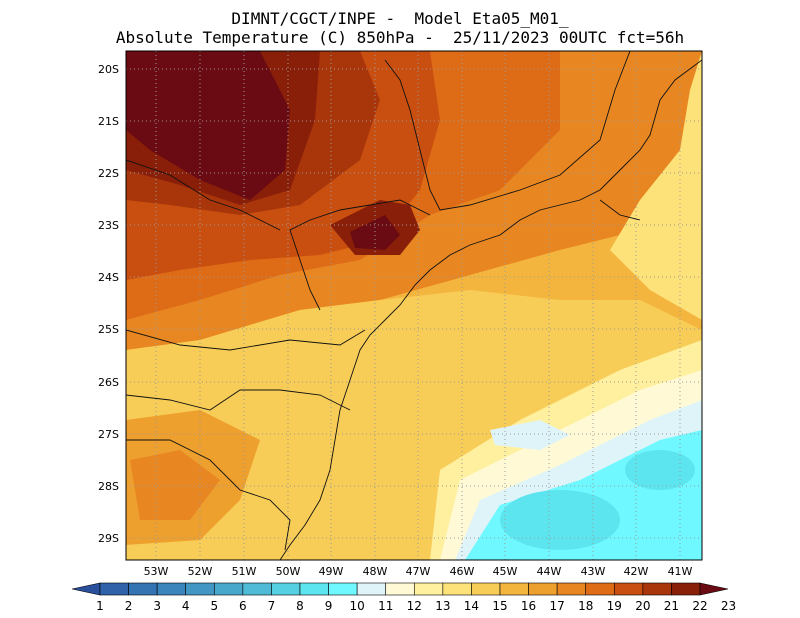 The width and height of the screenshot is (800, 618). I want to click on state-border-sp, so click(360, 255).